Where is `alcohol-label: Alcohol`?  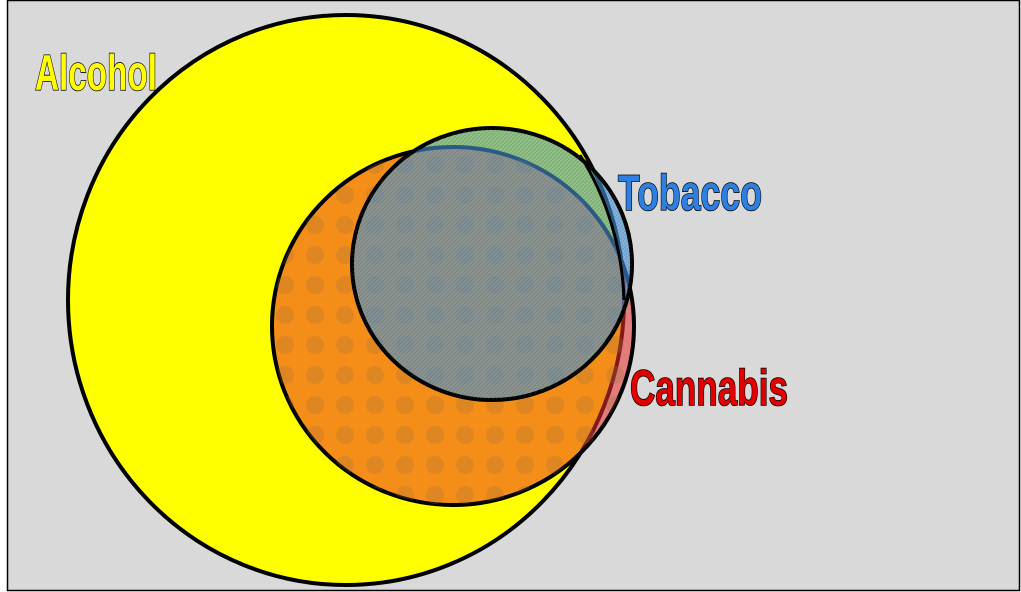 alcohol-label: Alcohol is located at coordinates (96, 73).